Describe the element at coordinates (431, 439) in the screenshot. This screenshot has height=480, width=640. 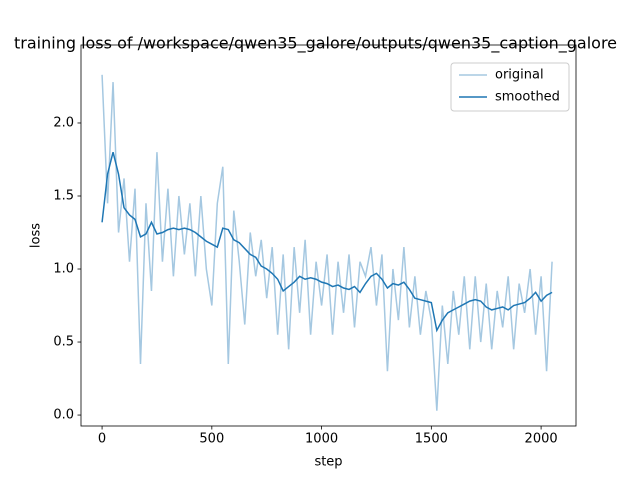
I see `x-tick-label: 1500` at that location.